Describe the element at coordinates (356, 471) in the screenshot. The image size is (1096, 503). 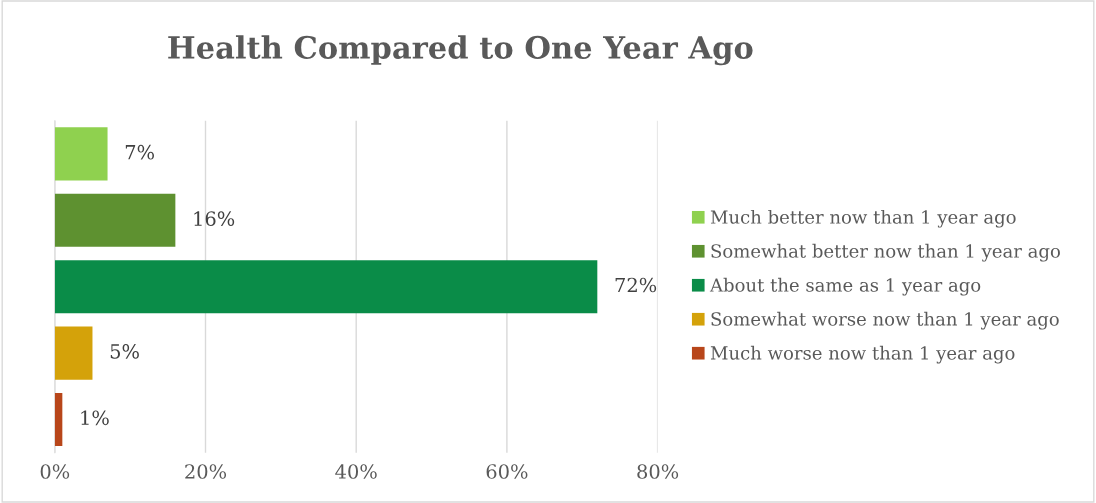
I see `x-tick-label: 40%` at that location.